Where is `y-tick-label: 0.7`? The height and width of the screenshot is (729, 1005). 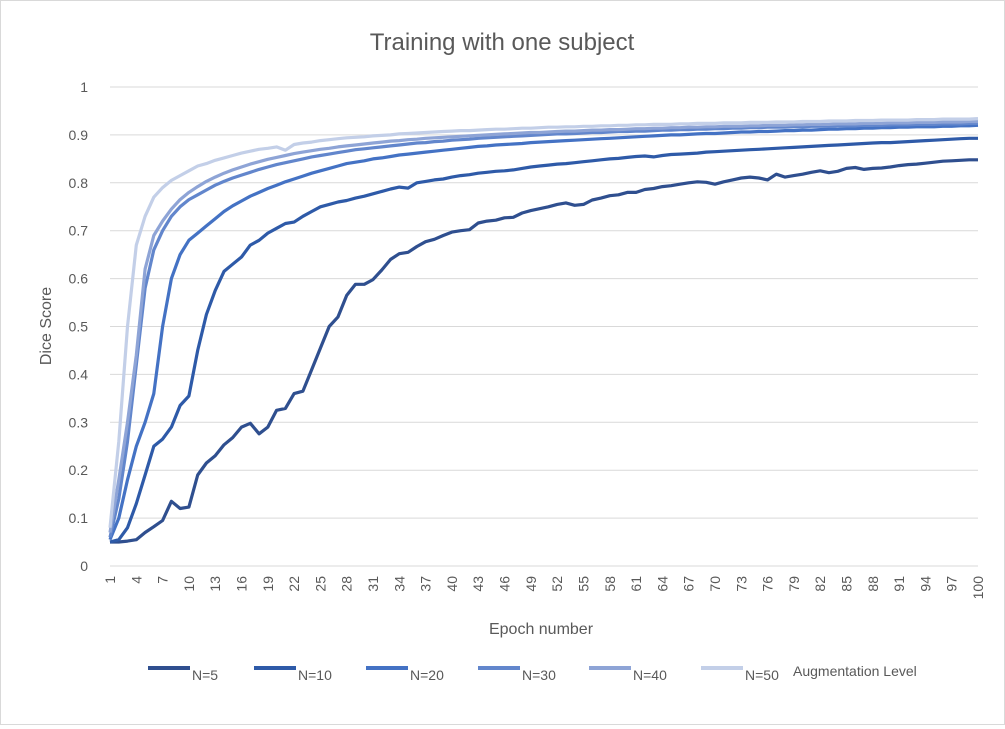 y-tick-label: 0.7 is located at coordinates (79, 231).